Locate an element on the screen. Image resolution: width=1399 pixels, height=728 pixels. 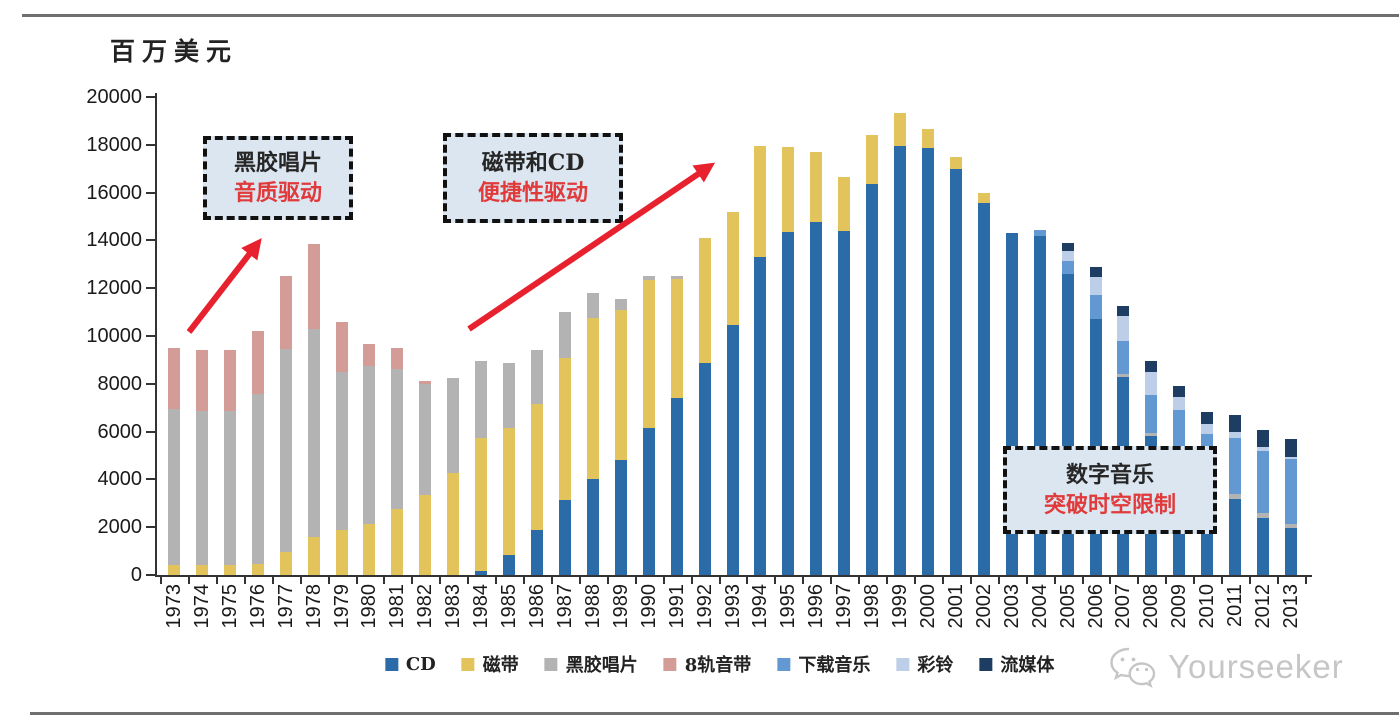
annotation-digital-title: 数字音乐 is located at coordinates (1109, 475).